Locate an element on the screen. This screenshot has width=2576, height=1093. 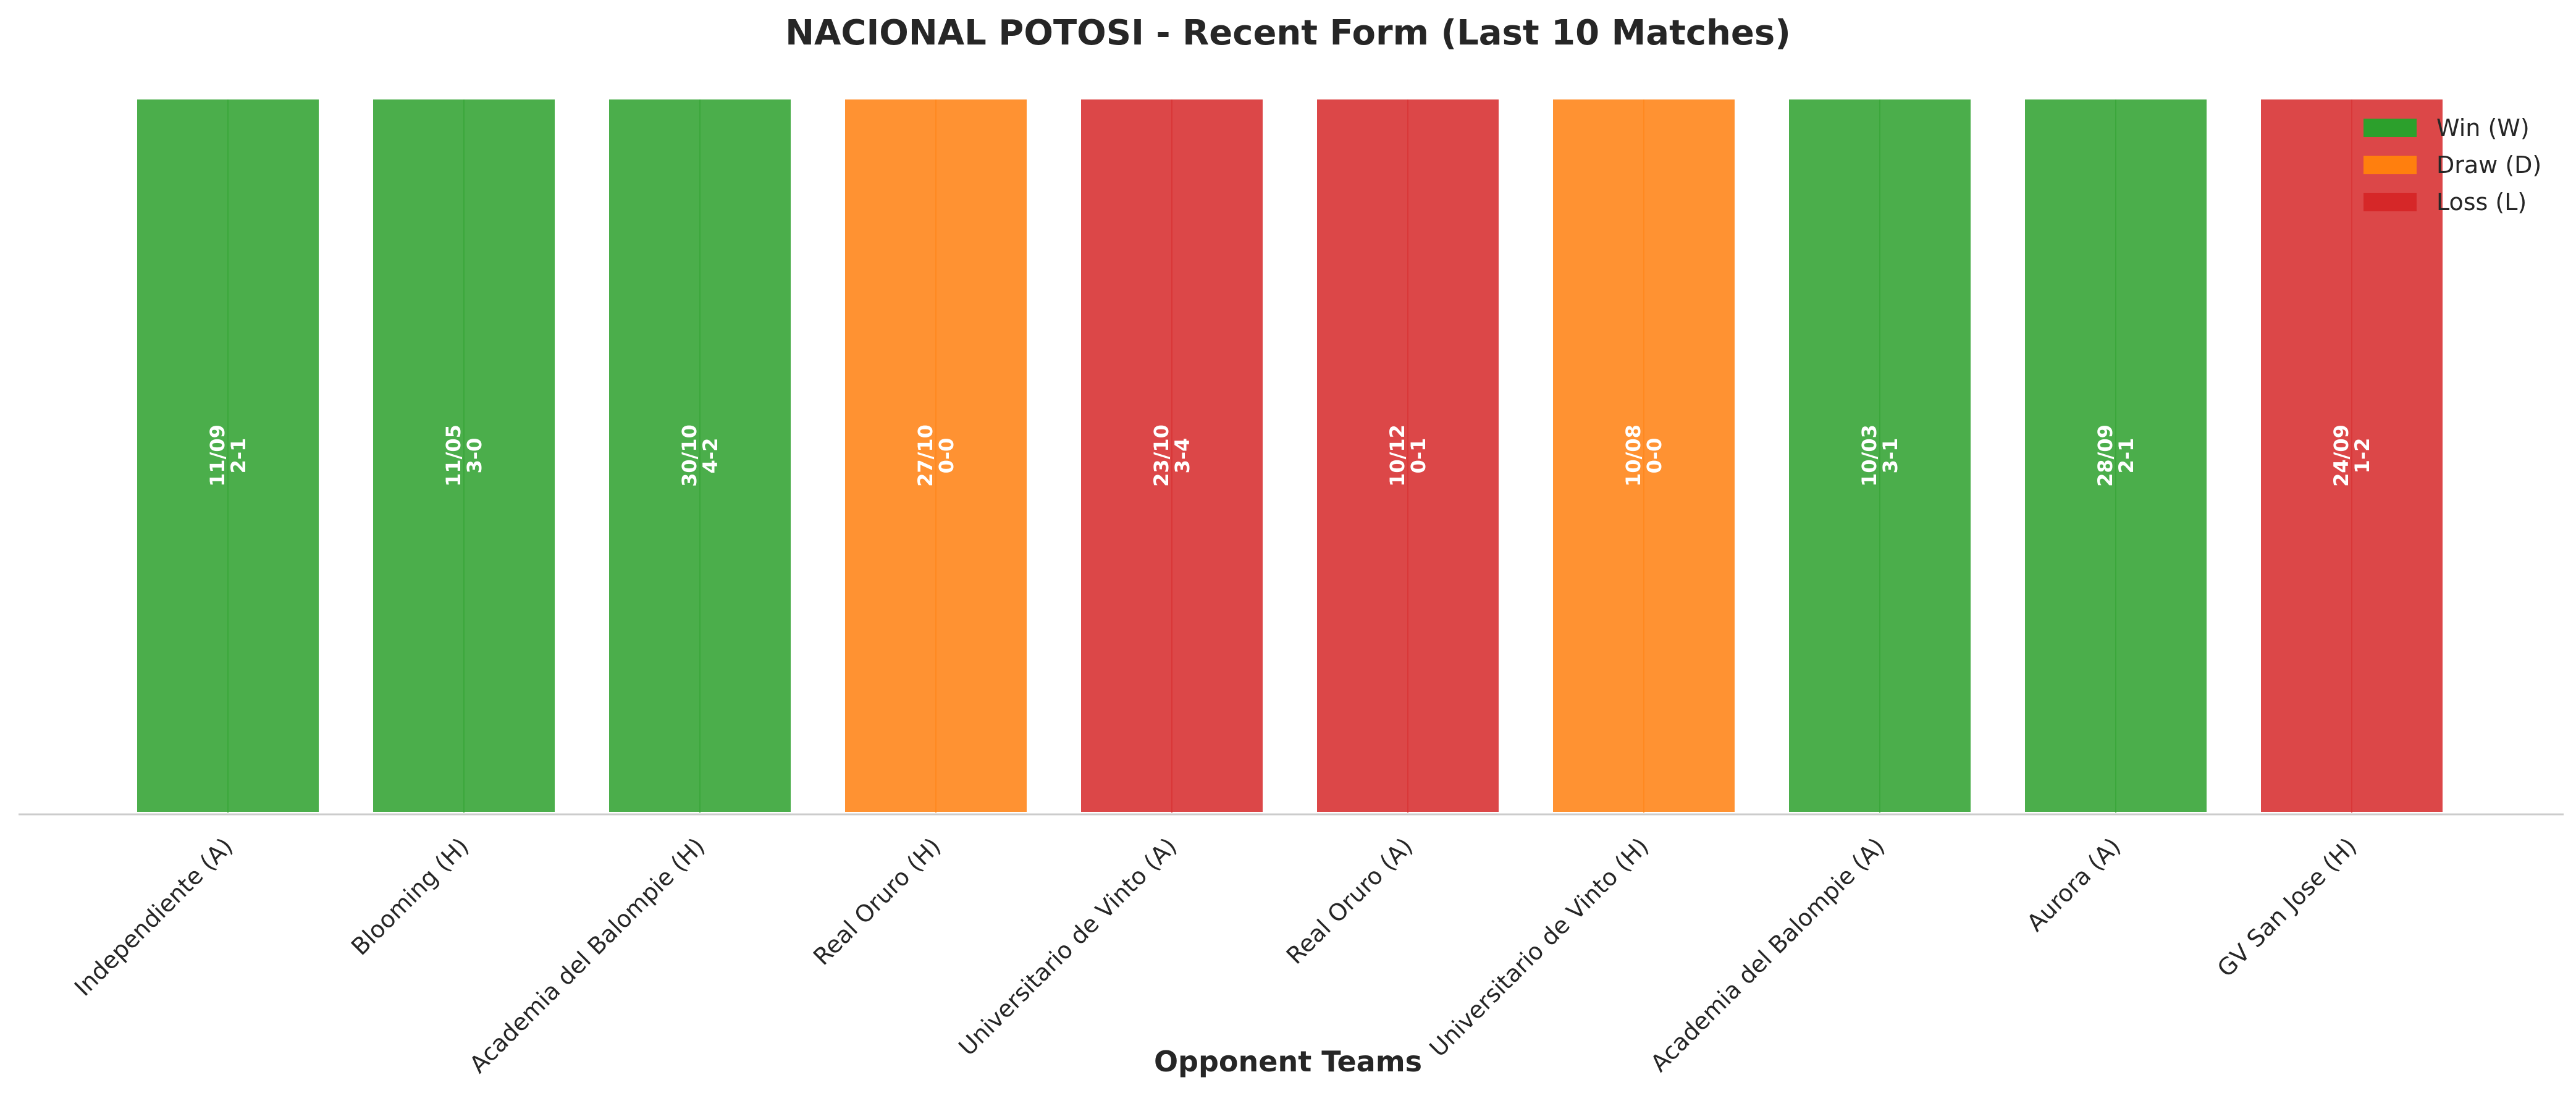
bar-date-label: 23/10 is located at coordinates (1161, 455).